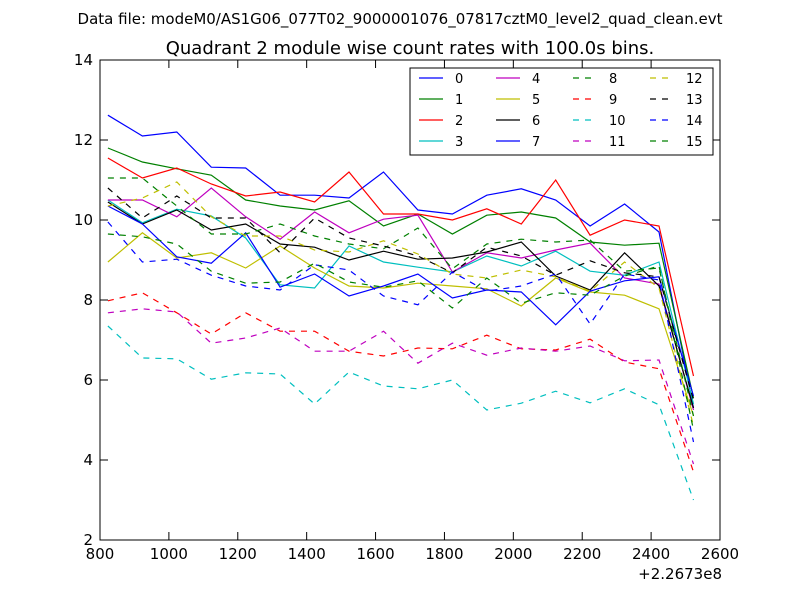 Image resolution: width=800 pixels, height=604 pixels. I want to click on legend-label-6: 6, so click(536, 121).